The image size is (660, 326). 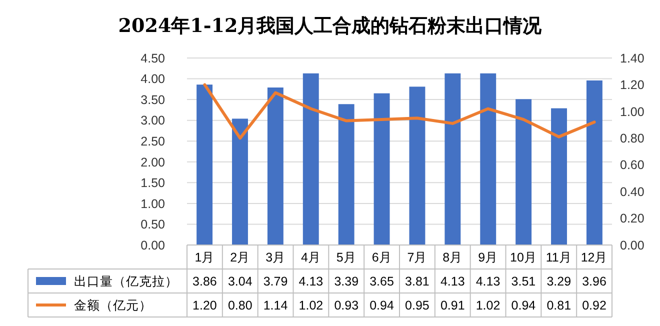 What do you see at coordinates (153, 99) in the screenshot?
I see `y-tick-label: 3.50` at bounding box center [153, 99].